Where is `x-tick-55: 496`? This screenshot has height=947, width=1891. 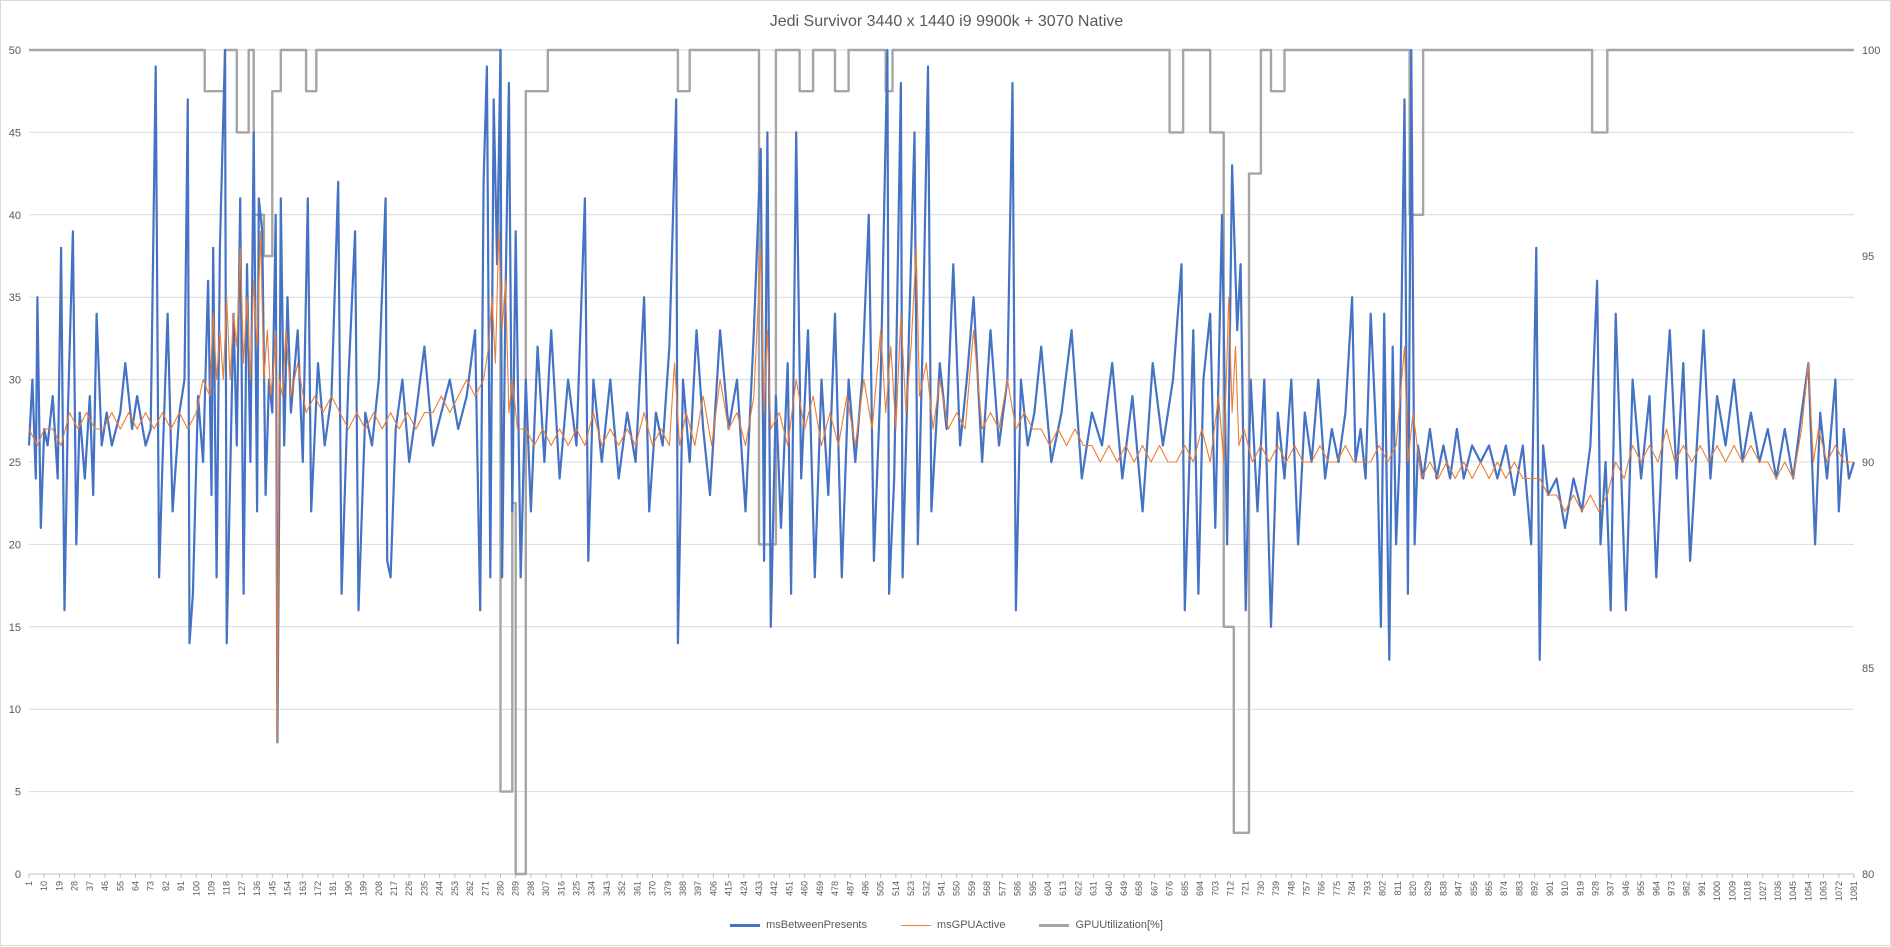
x-tick-55: 496 is located at coordinates (865, 888).